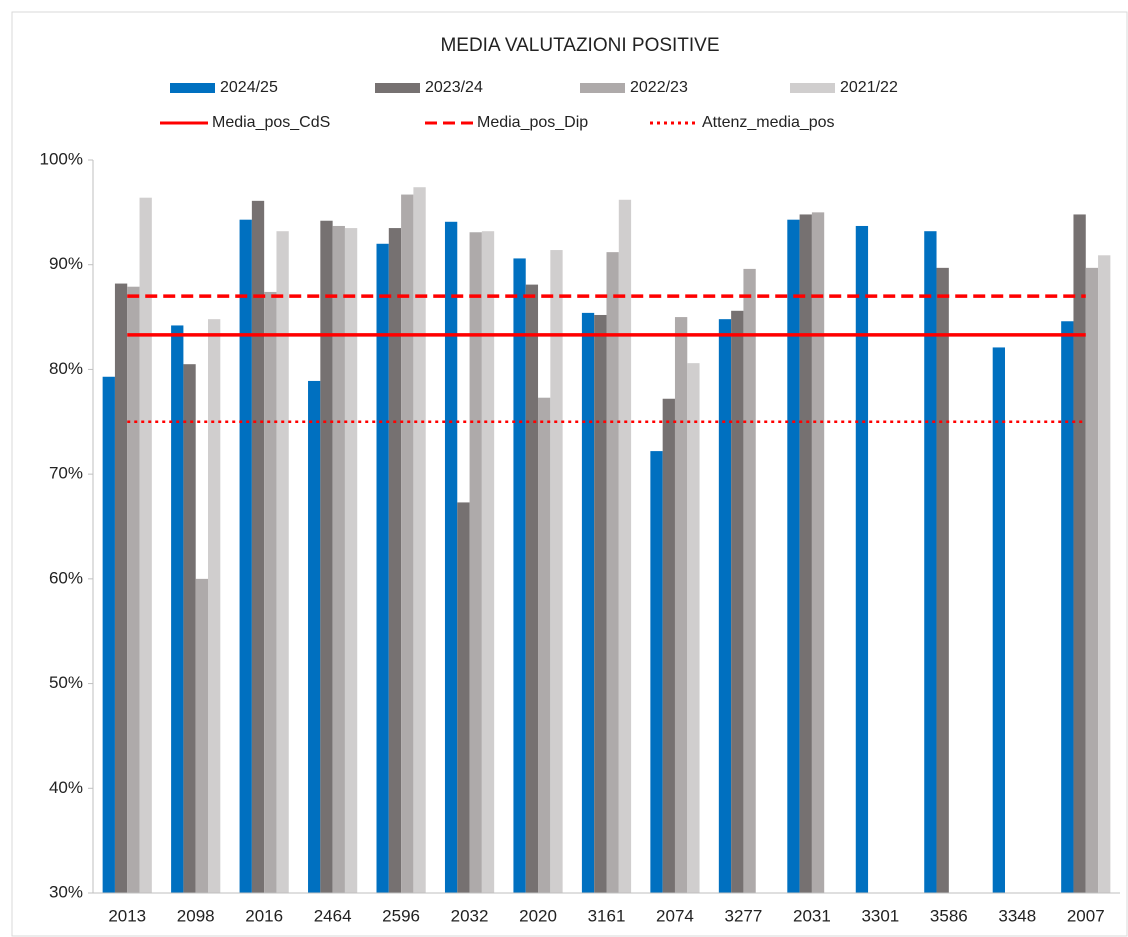 This screenshot has width=1128, height=937. Describe the element at coordinates (66, 577) in the screenshot. I see `y-tick-label: 60%` at that location.